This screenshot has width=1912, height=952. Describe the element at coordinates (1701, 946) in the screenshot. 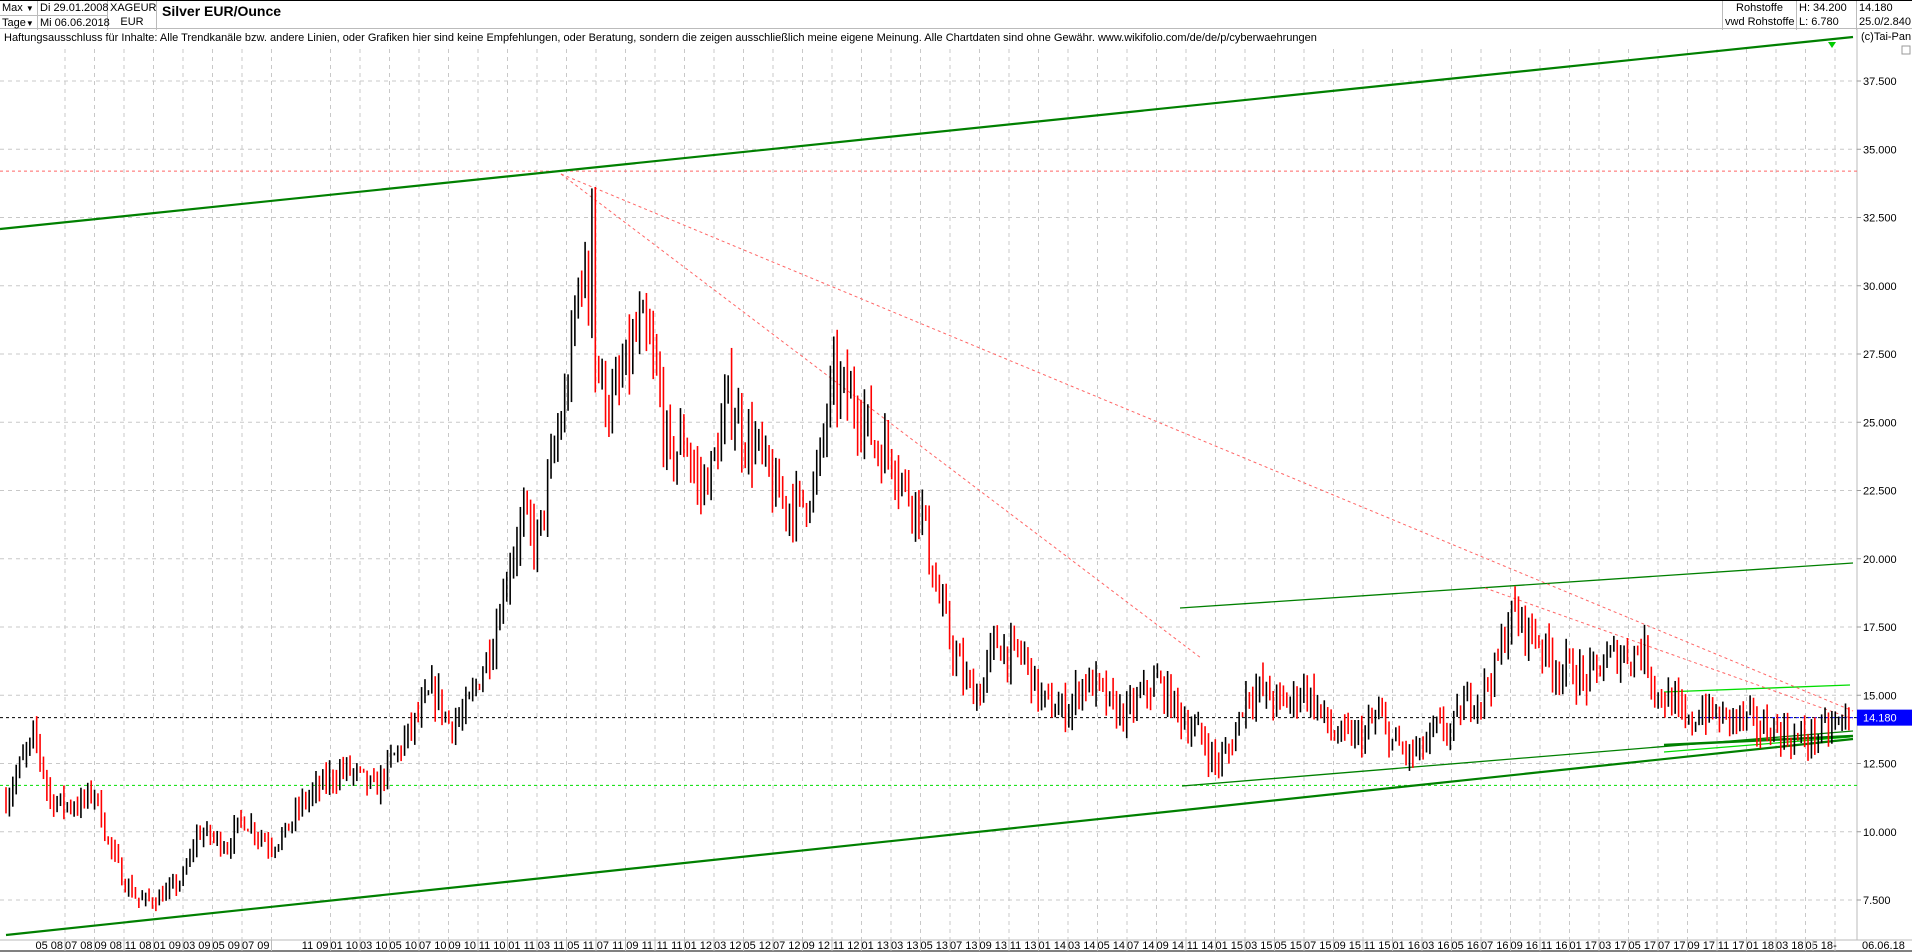

I see `x-tick-label: 09 17` at that location.